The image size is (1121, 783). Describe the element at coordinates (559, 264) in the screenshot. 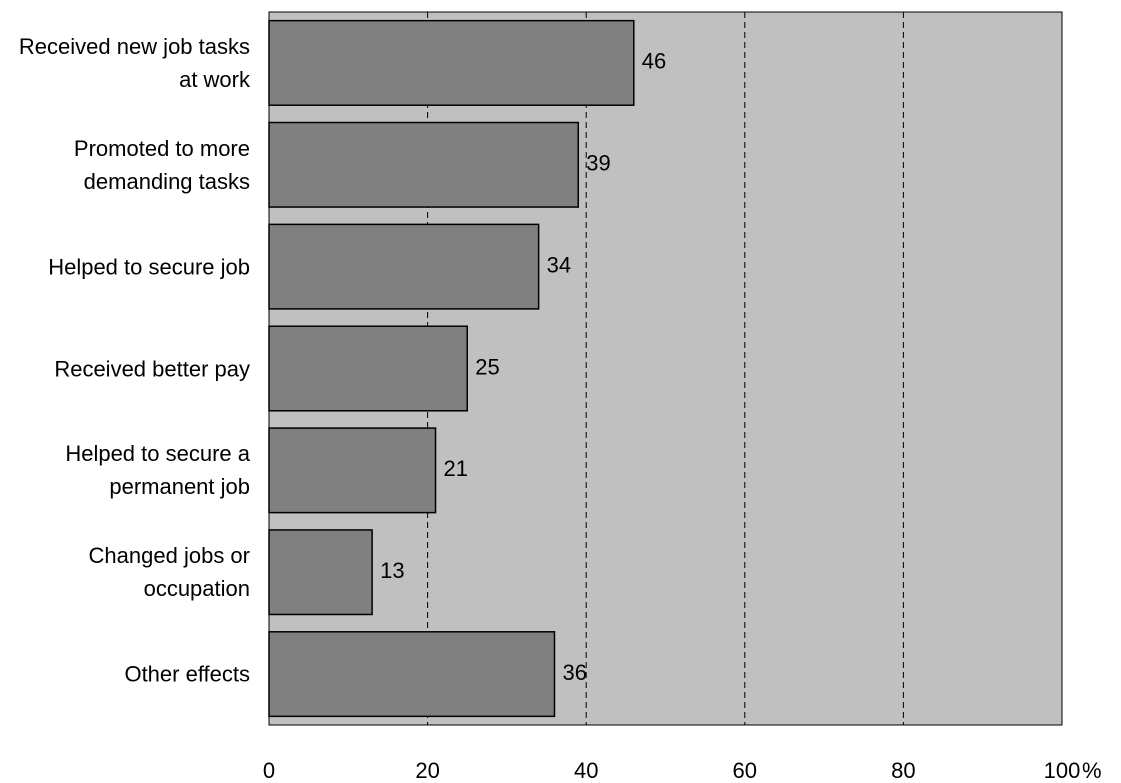

I see `value-label: 34` at that location.